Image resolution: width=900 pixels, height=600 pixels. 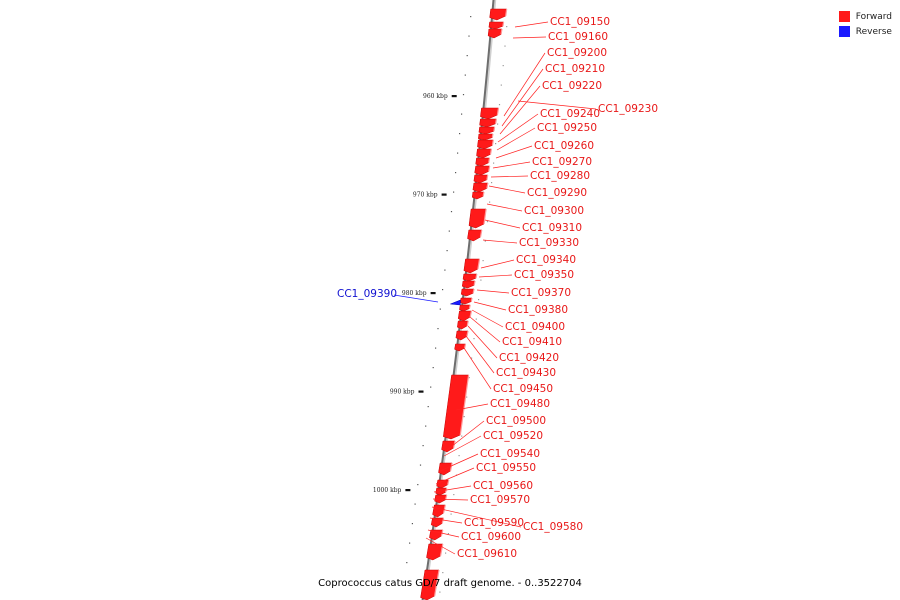 What do you see at coordinates (557, 193) in the screenshot?
I see `gene-label-cc1-09290: CC1_09290` at bounding box center [557, 193].